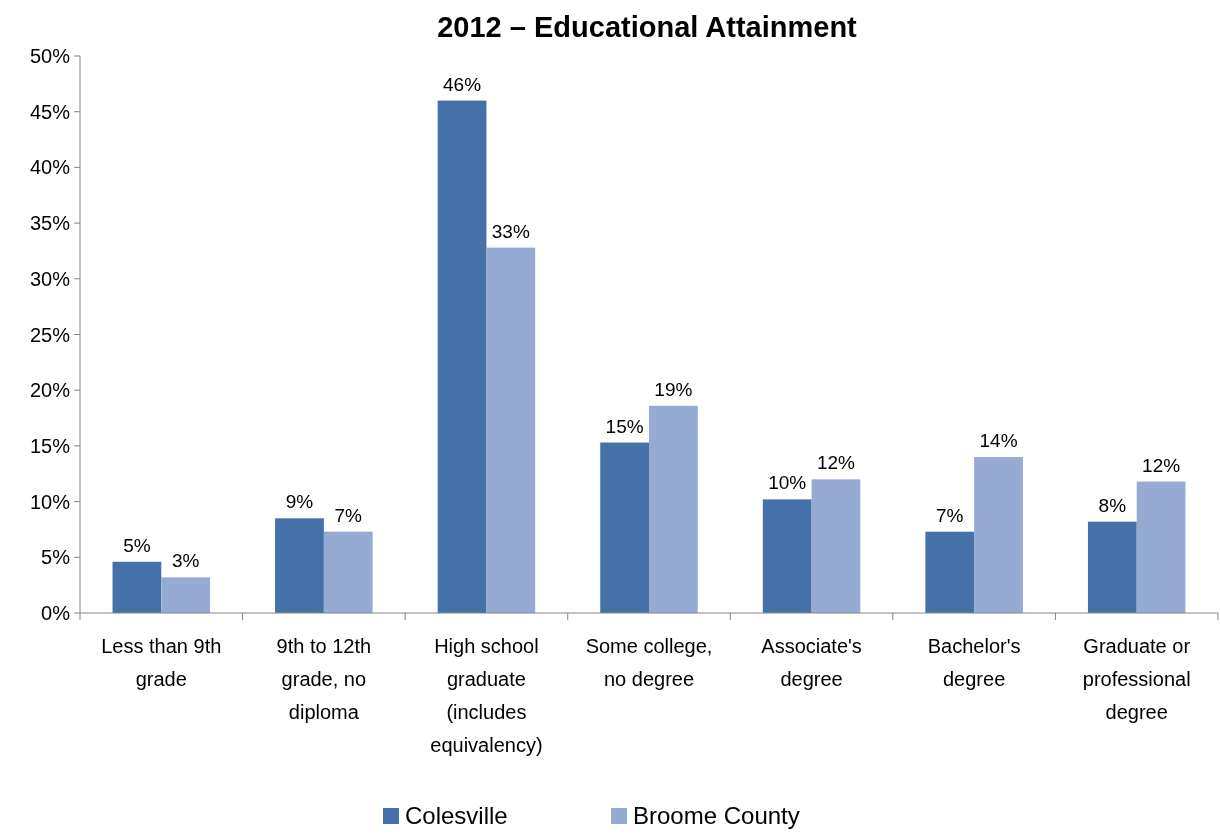 Image resolution: width=1220 pixels, height=835 pixels. What do you see at coordinates (299, 502) in the screenshot?
I see `data-label: 9%` at bounding box center [299, 502].